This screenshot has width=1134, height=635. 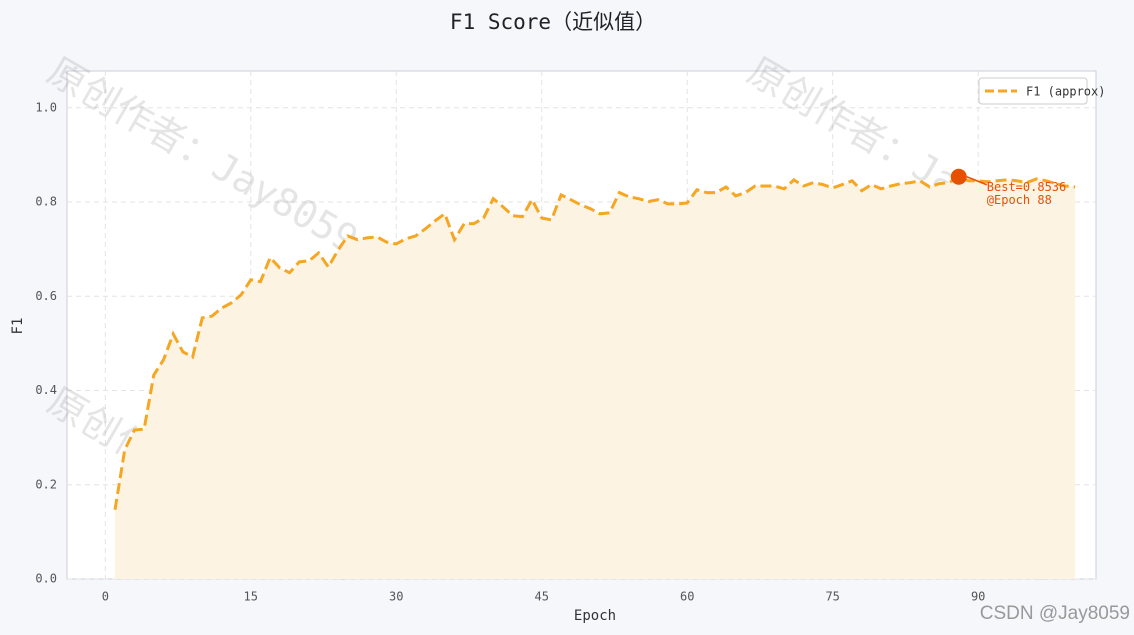 I want to click on annotation: @Epoch 88, so click(x=1019, y=200).